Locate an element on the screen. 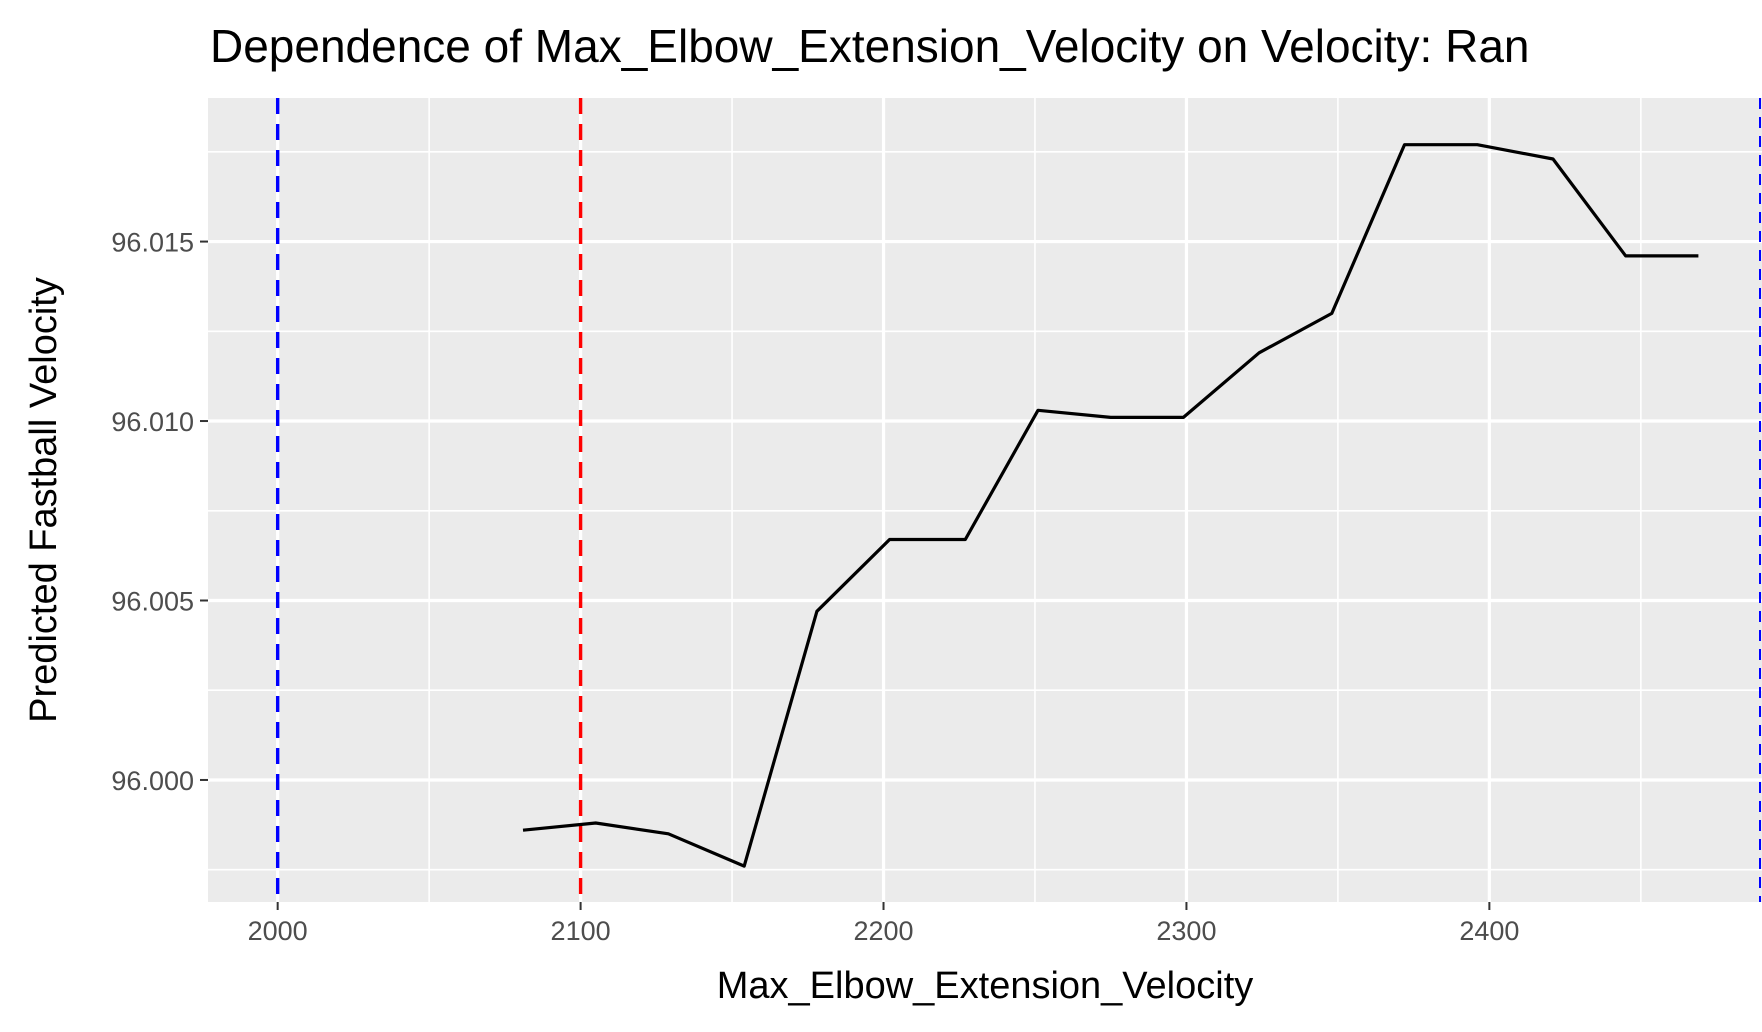  x-tick-label: 2100 is located at coordinates (581, 931).